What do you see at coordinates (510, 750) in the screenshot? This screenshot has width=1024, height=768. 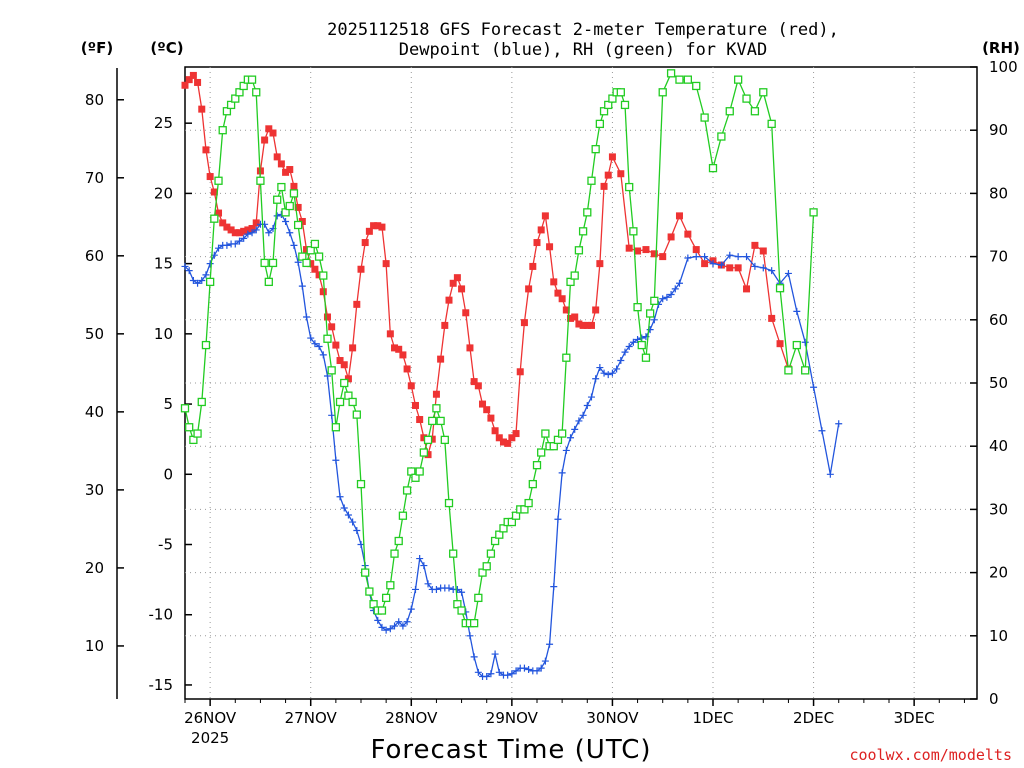 I see `x-axis-label: Forecast Time (UTC)` at bounding box center [510, 750].